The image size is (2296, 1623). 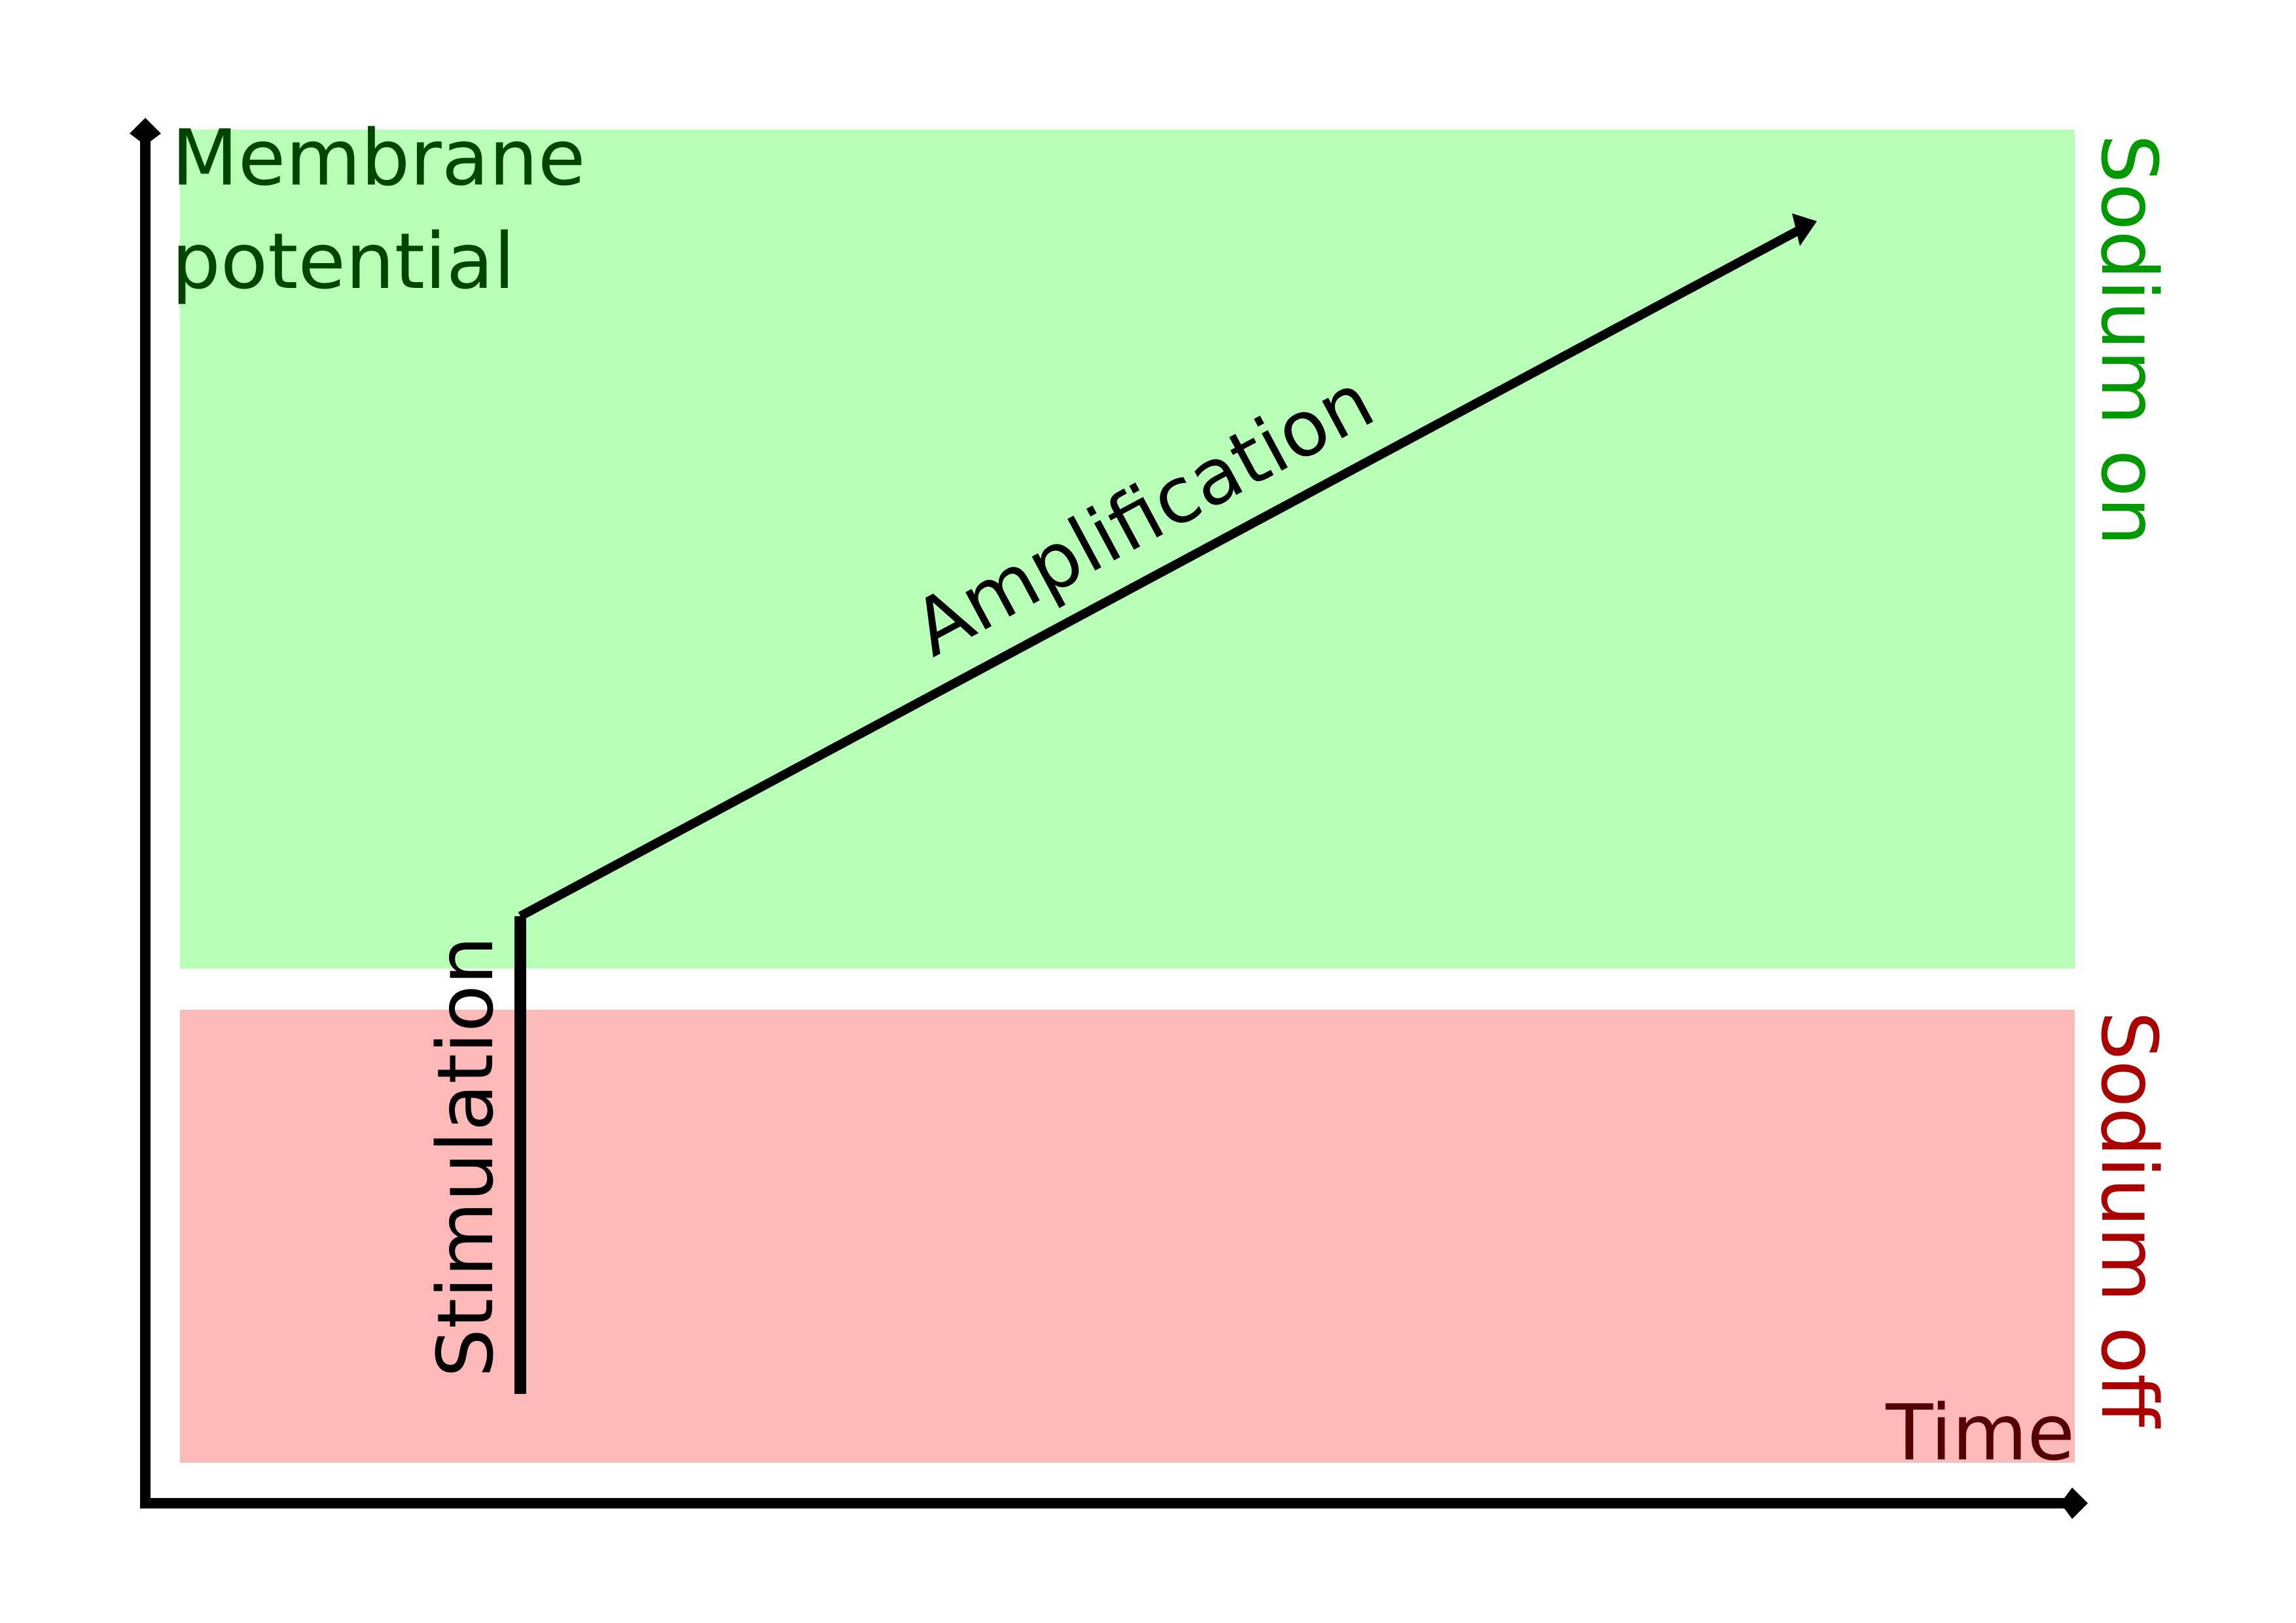 What do you see at coordinates (343, 261) in the screenshot?
I see `y-axis-label-line2: potential` at bounding box center [343, 261].